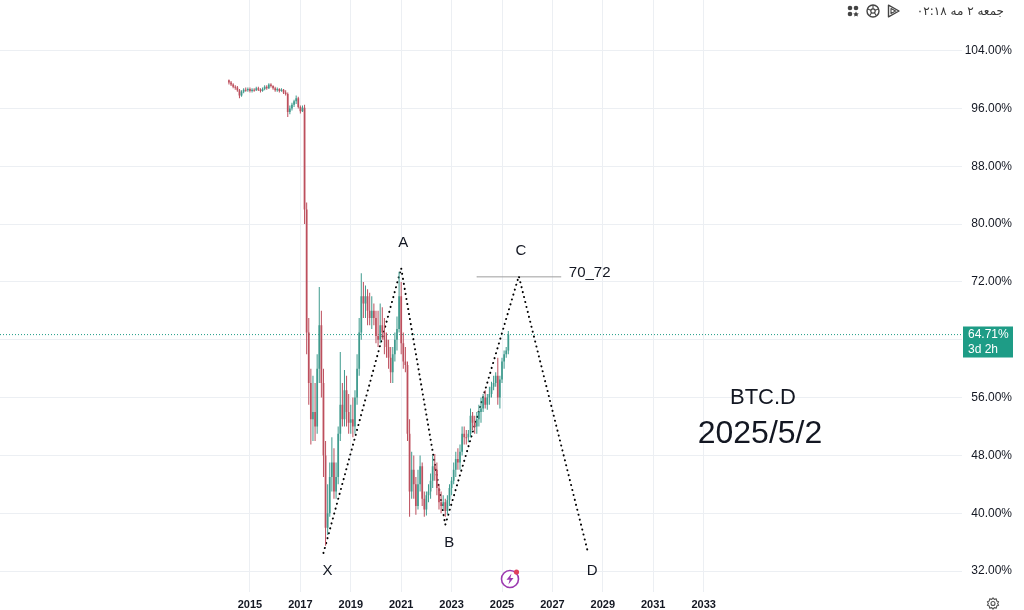 This screenshot has height=610, width=1024. I want to click on x-tick-label: 2015, so click(250, 603).